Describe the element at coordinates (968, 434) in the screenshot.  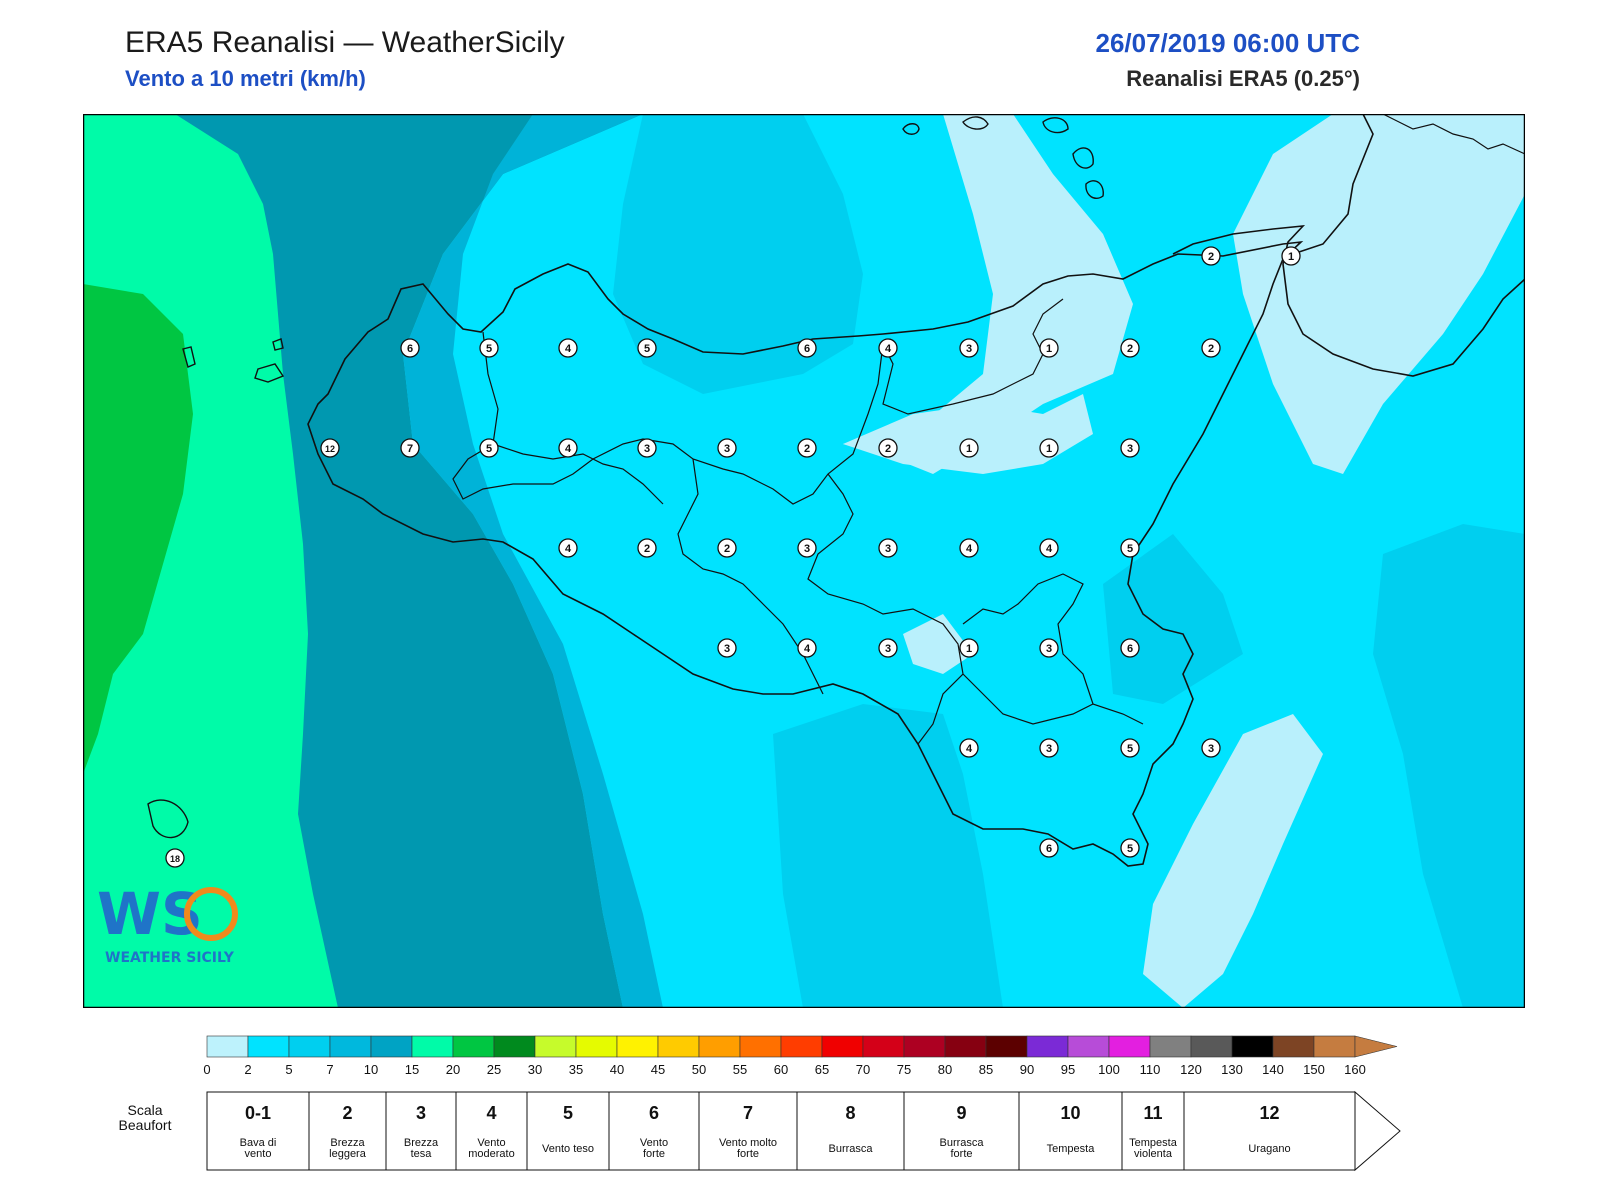
I see `field-light-central` at that location.